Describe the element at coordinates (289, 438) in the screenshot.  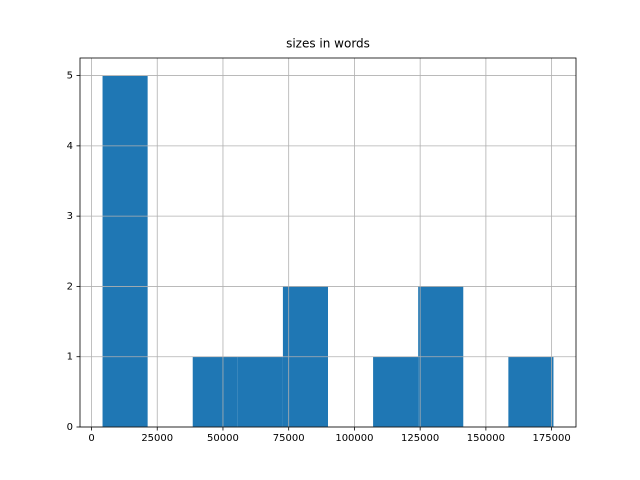
I see `x-tick-label: 75000` at that location.